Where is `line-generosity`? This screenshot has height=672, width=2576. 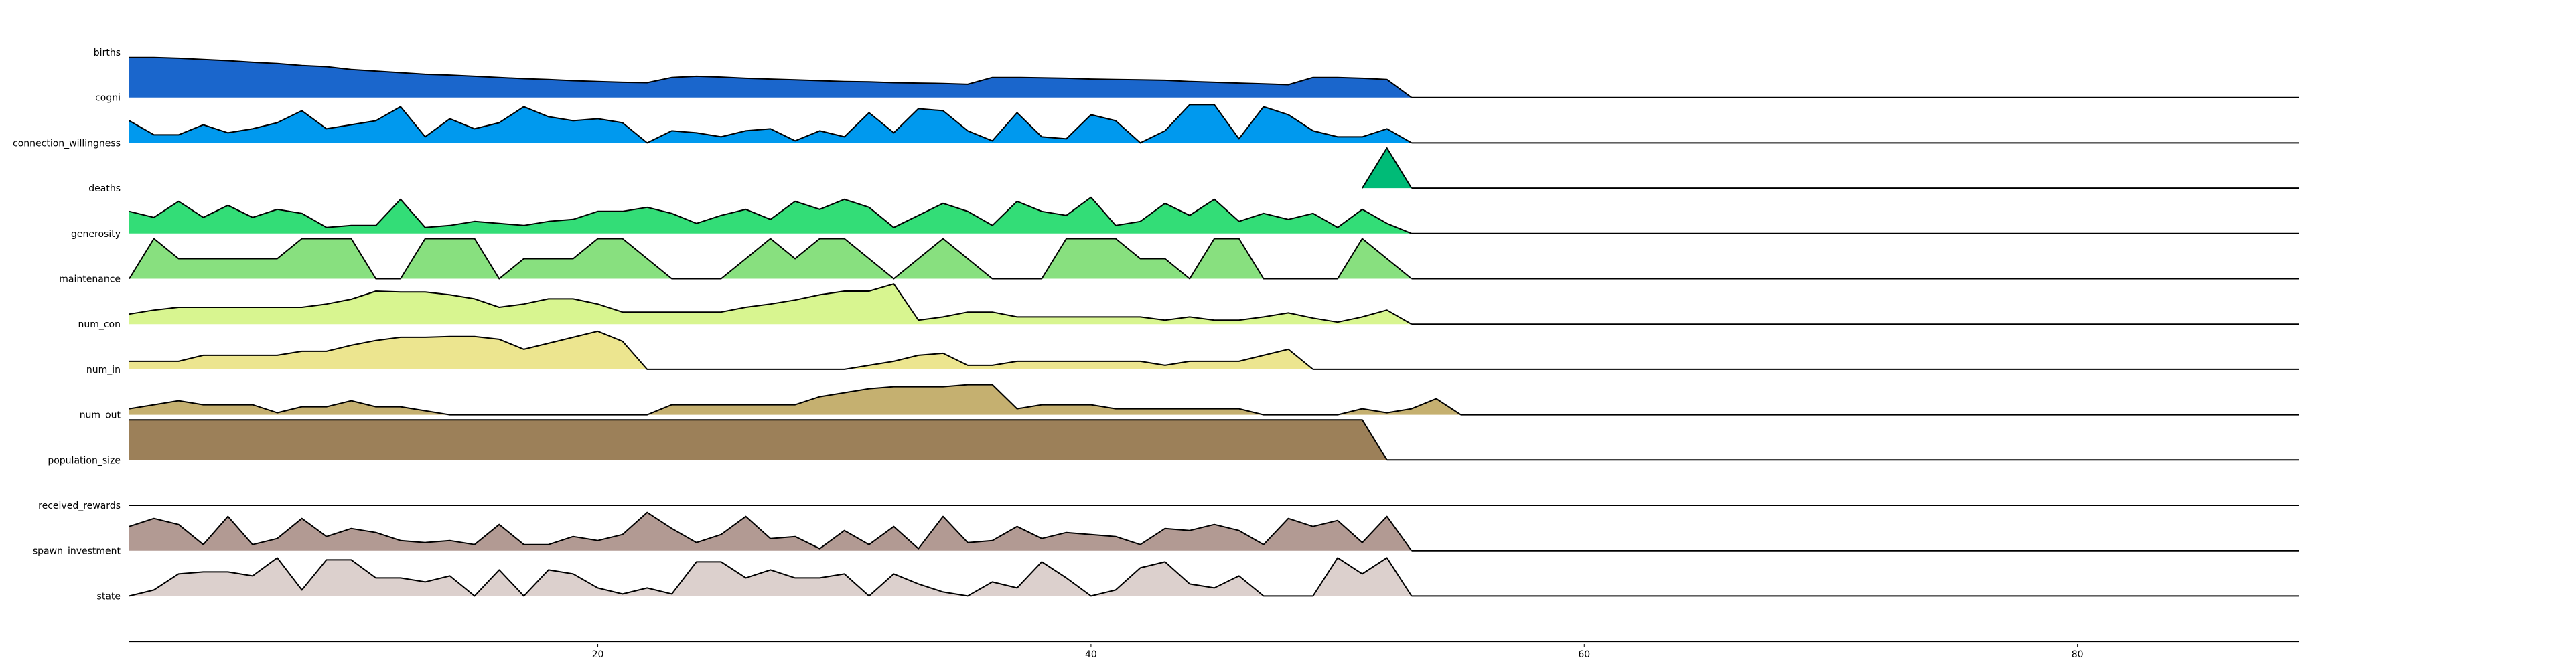 line-generosity is located at coordinates (771, 259).